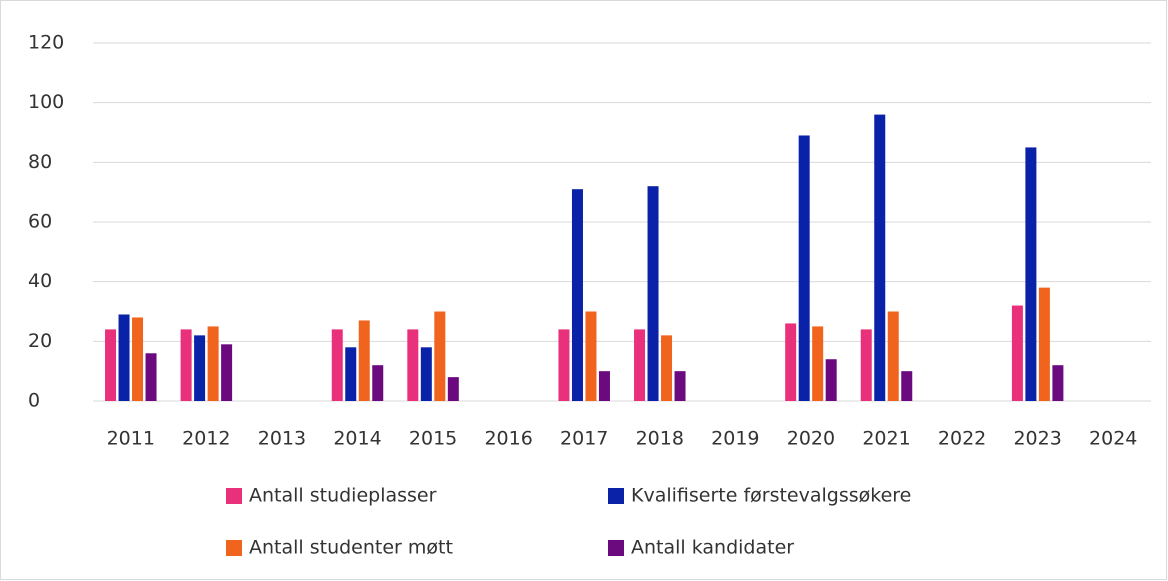 The width and height of the screenshot is (1168, 581). I want to click on y-tick-label: 0, so click(34, 401).